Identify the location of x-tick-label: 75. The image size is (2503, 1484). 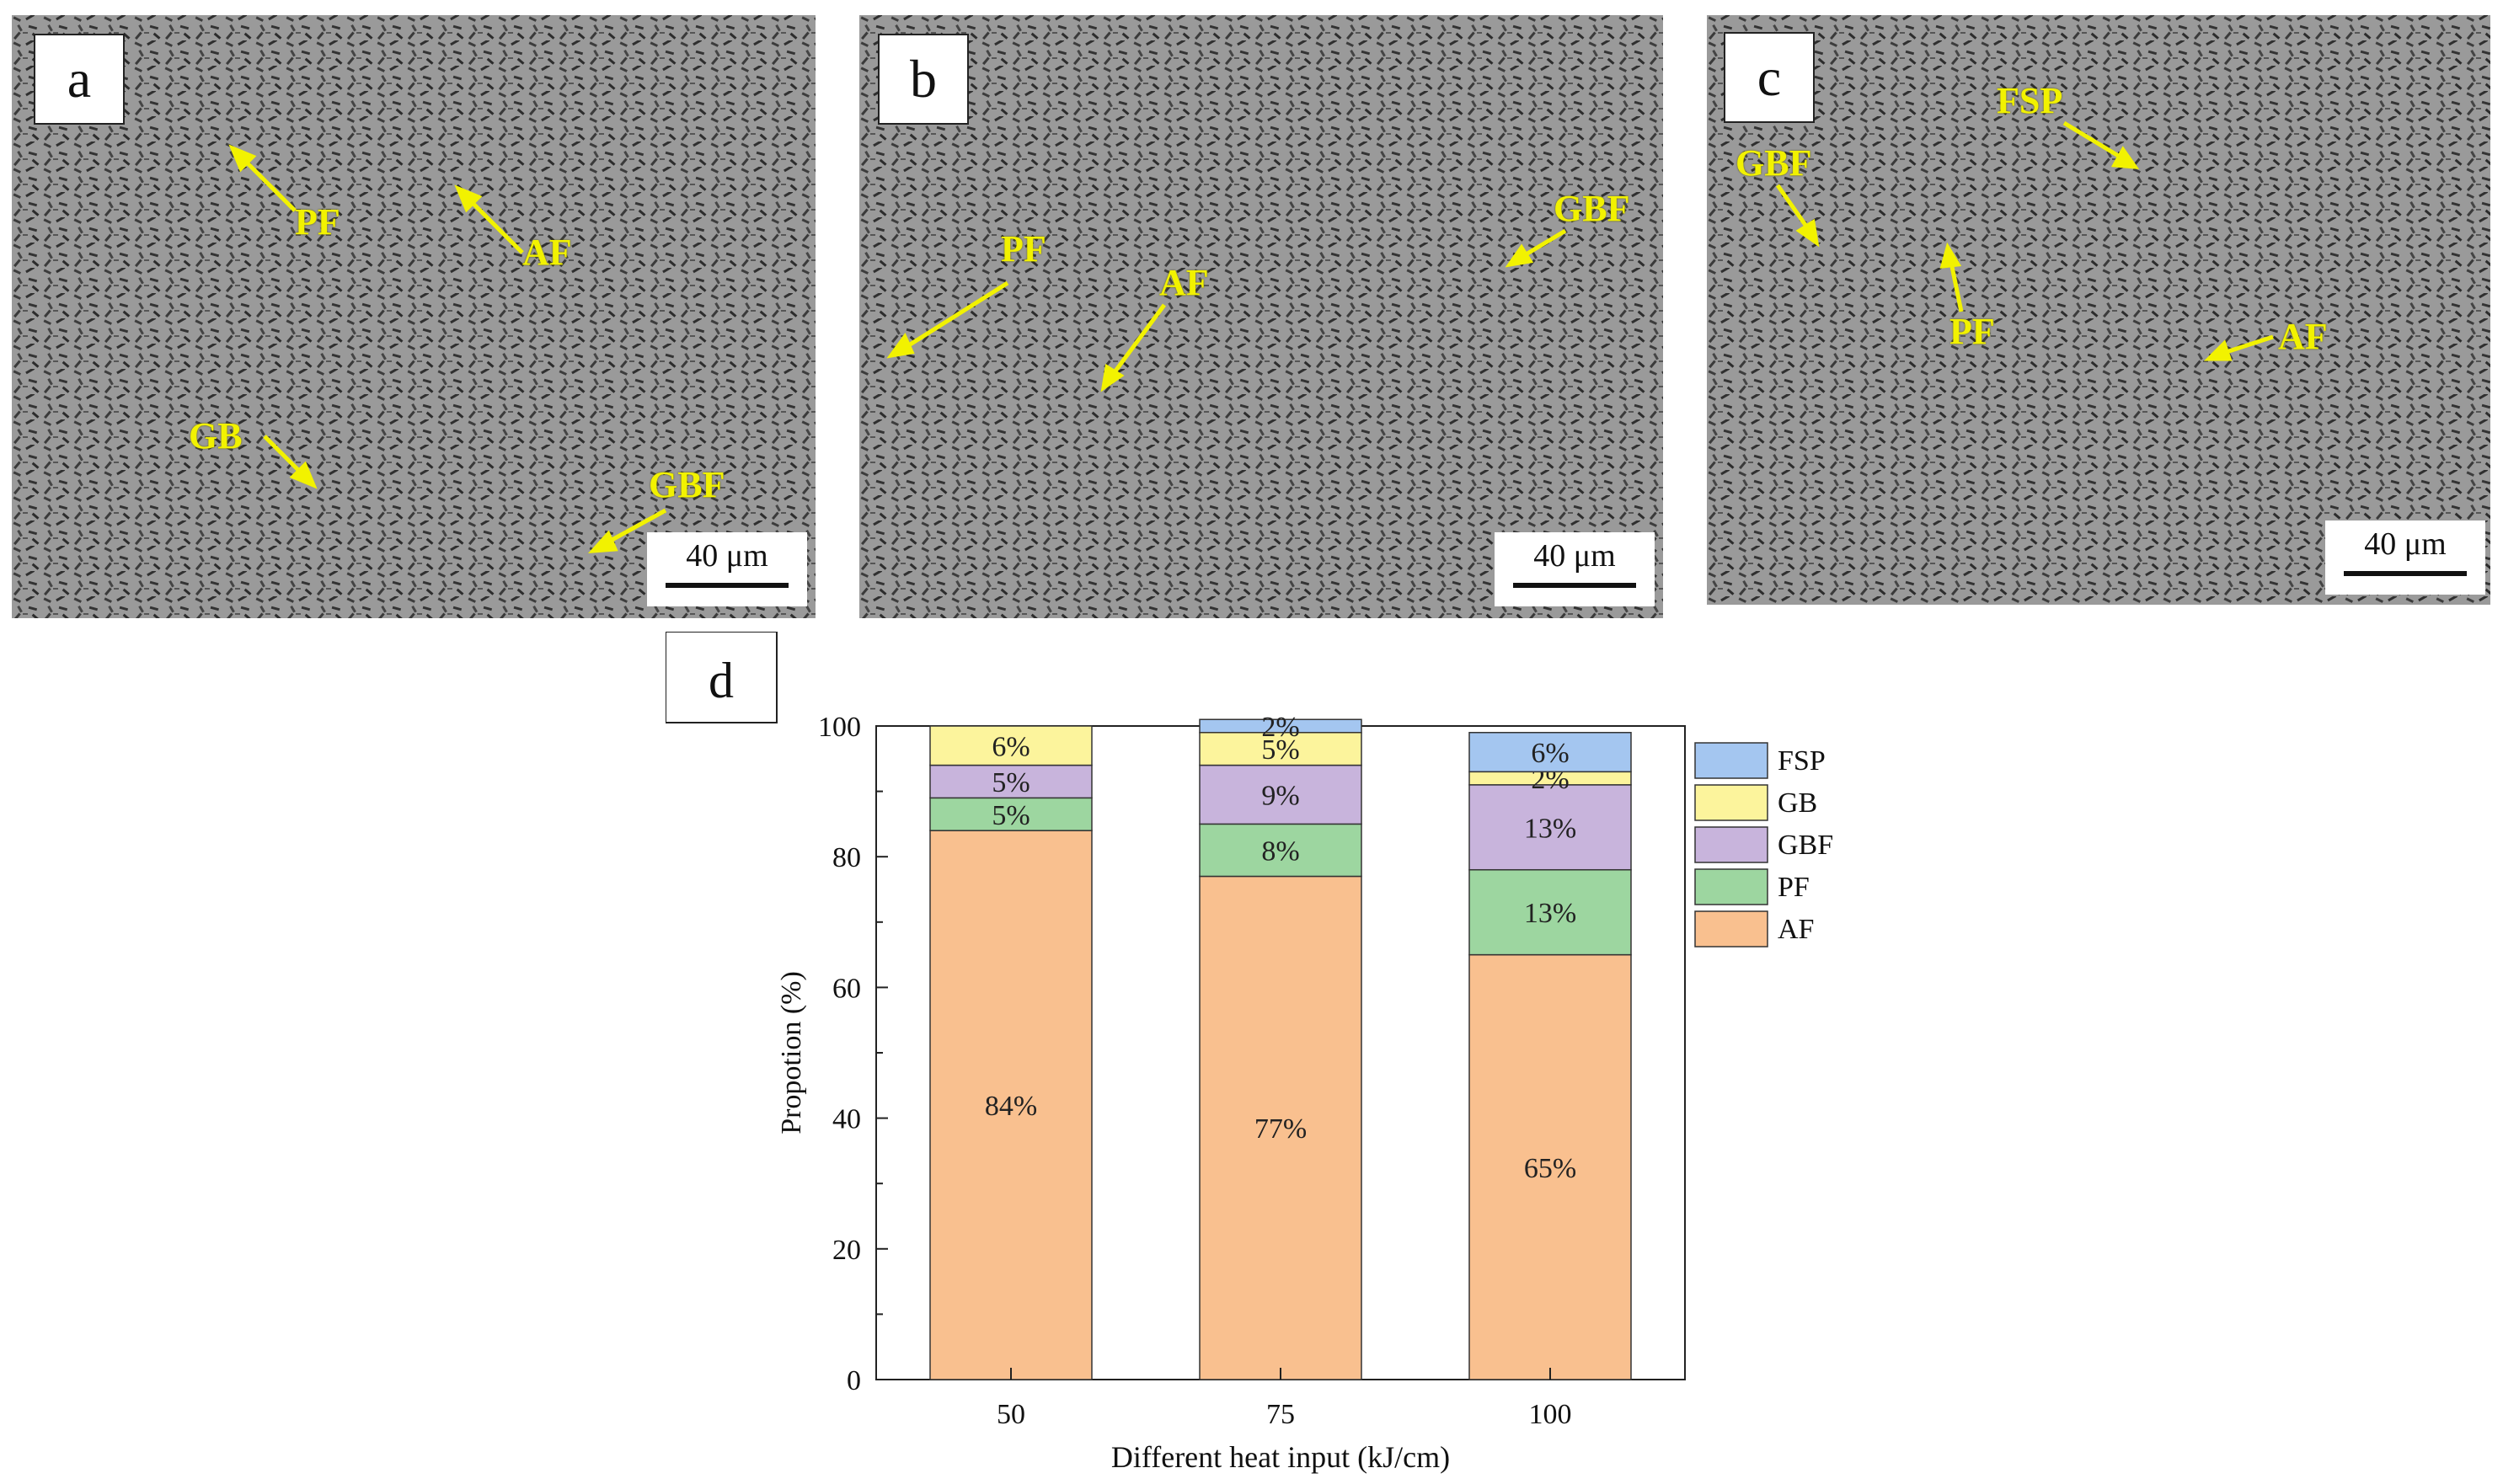
(1280, 1415).